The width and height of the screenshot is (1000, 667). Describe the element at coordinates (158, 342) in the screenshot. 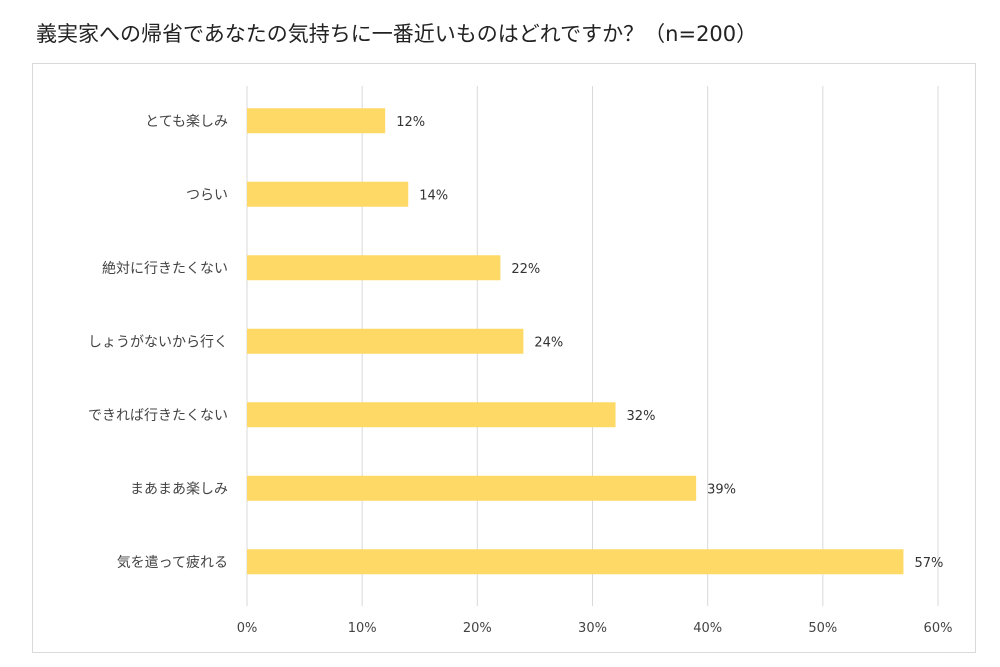

I see `category-label: しょうがないから行く` at that location.